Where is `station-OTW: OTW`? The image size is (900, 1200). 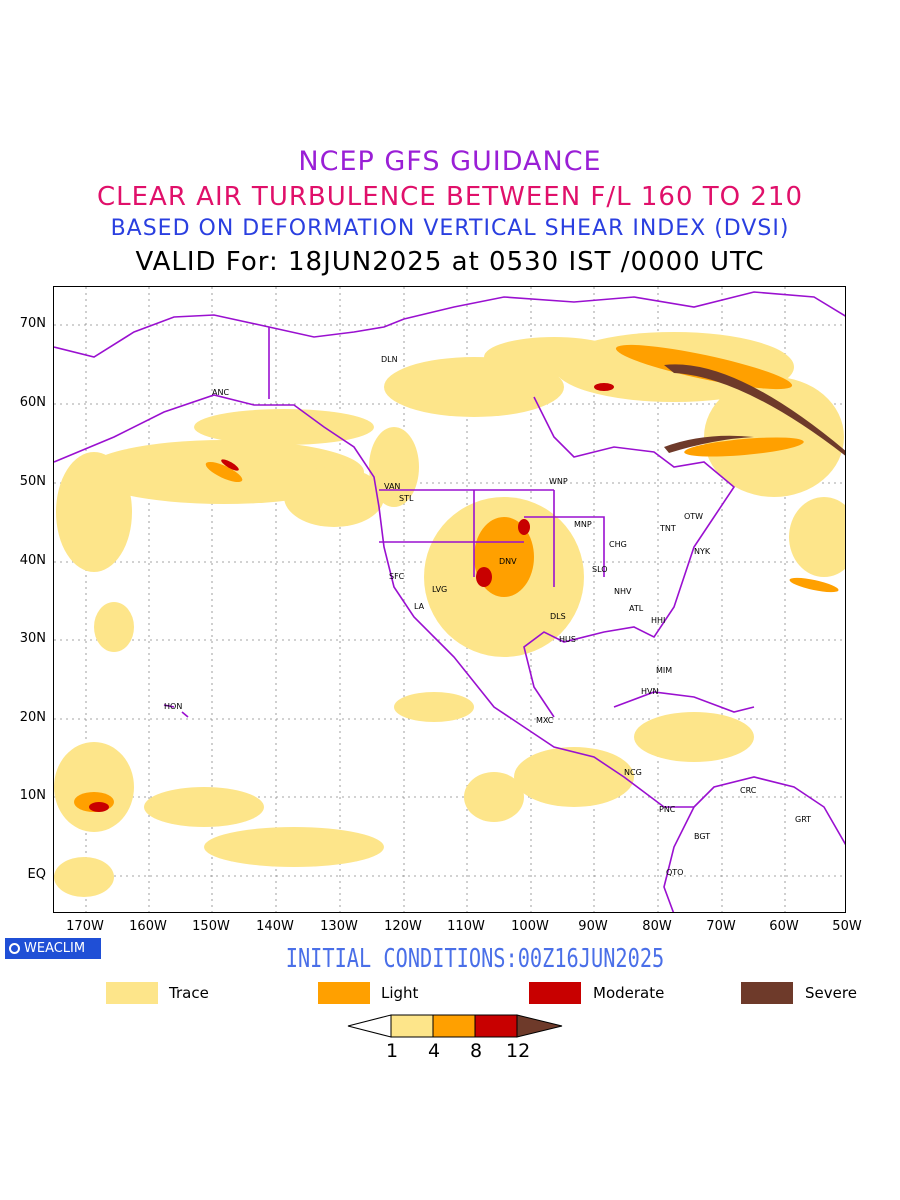 station-OTW: OTW is located at coordinates (693, 516).